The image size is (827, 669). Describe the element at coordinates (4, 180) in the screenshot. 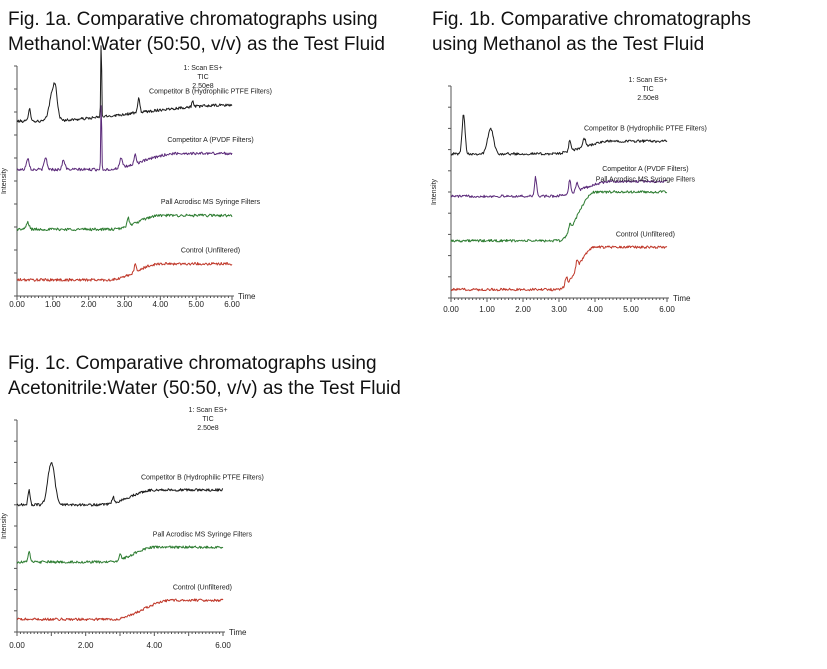

I see `fig1a-y-axis-label: Intensity` at that location.